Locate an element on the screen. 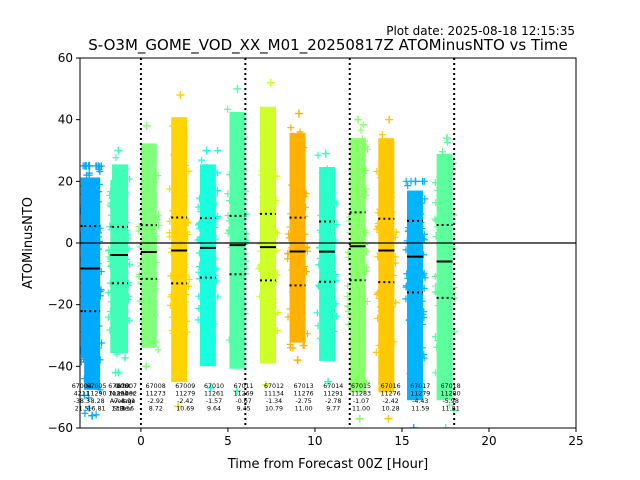 Image resolution: width=640 pixels, height=480 pixels. orbit-stats-block: 67012 11134 -1.34 10.79 is located at coordinates (274, 398).